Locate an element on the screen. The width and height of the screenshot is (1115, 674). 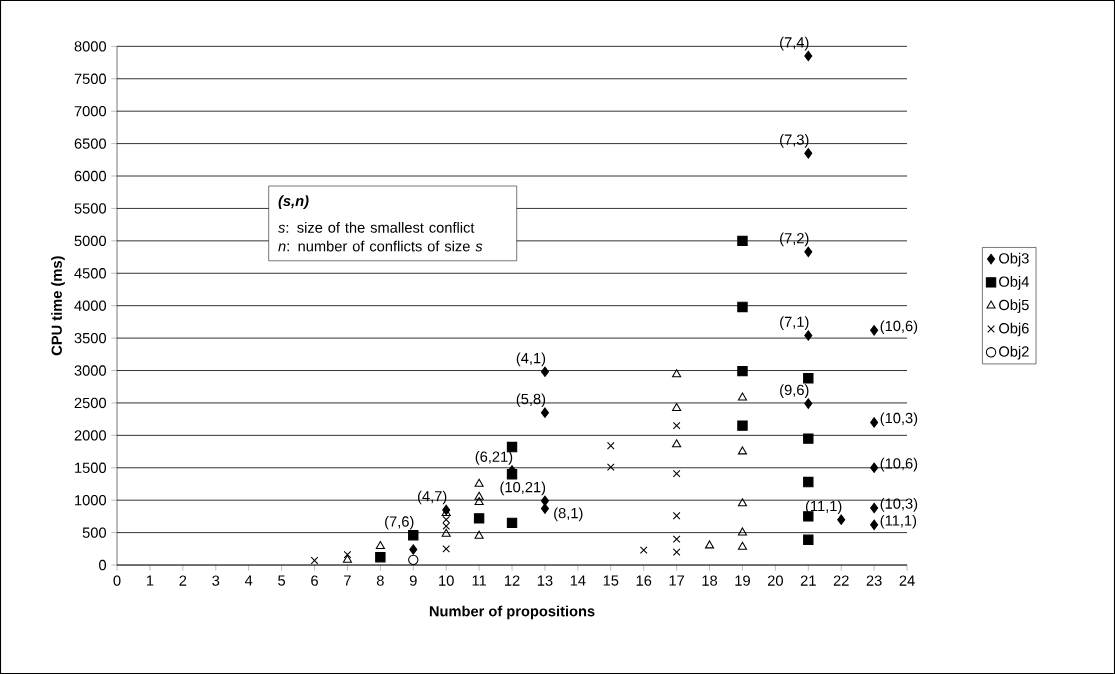
annotation: (9,6) is located at coordinates (794, 391).